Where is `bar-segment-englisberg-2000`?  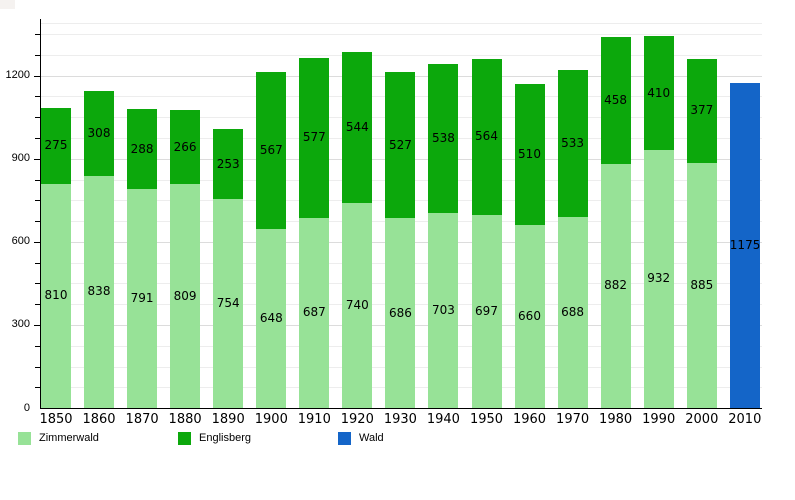 bar-segment-englisberg-2000 is located at coordinates (701, 110).